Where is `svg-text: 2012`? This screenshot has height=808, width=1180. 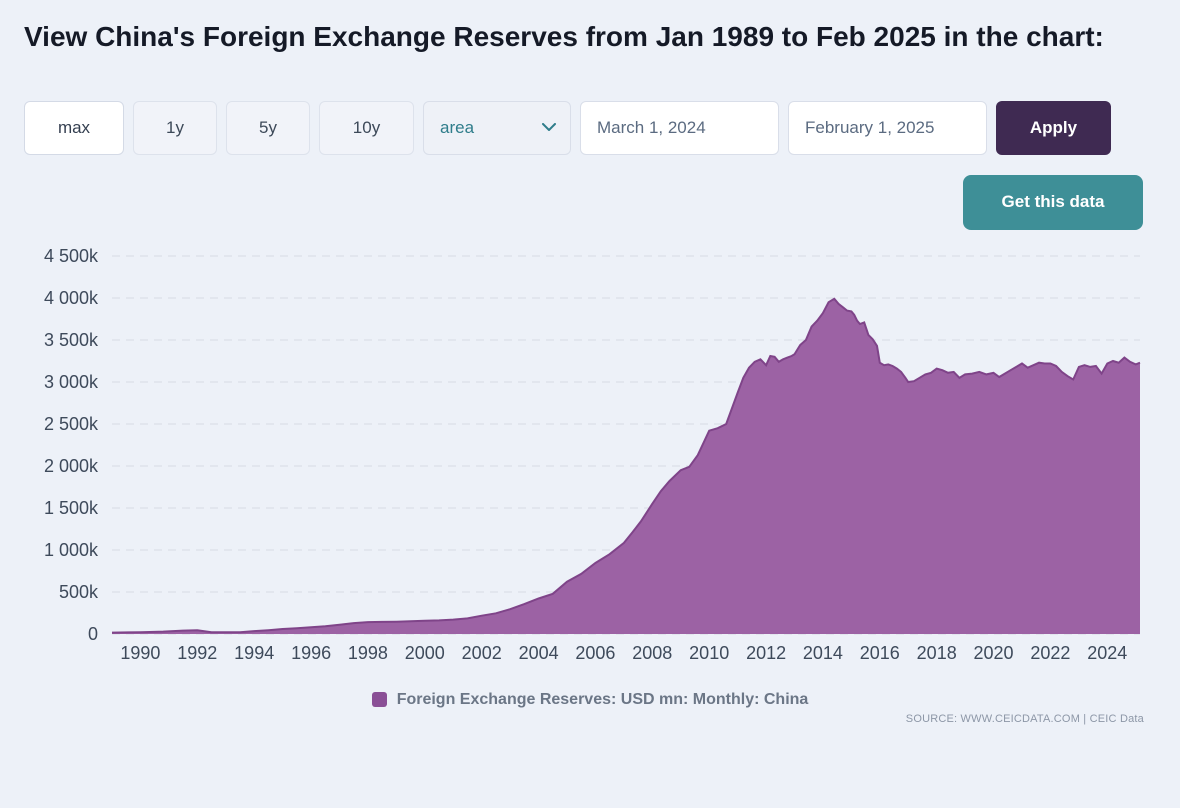 svg-text: 2012 is located at coordinates (766, 653).